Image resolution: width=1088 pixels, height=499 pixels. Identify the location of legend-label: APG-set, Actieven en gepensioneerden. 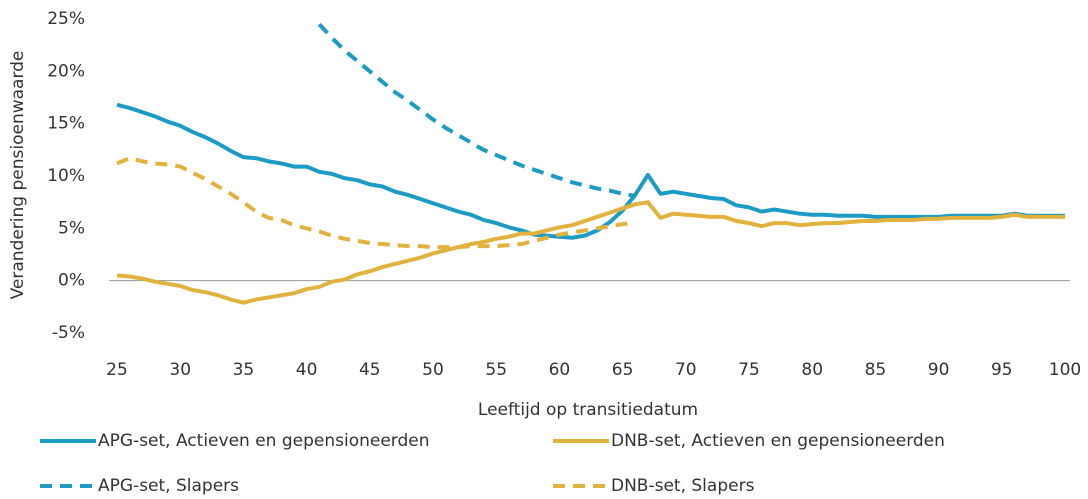
(264, 441).